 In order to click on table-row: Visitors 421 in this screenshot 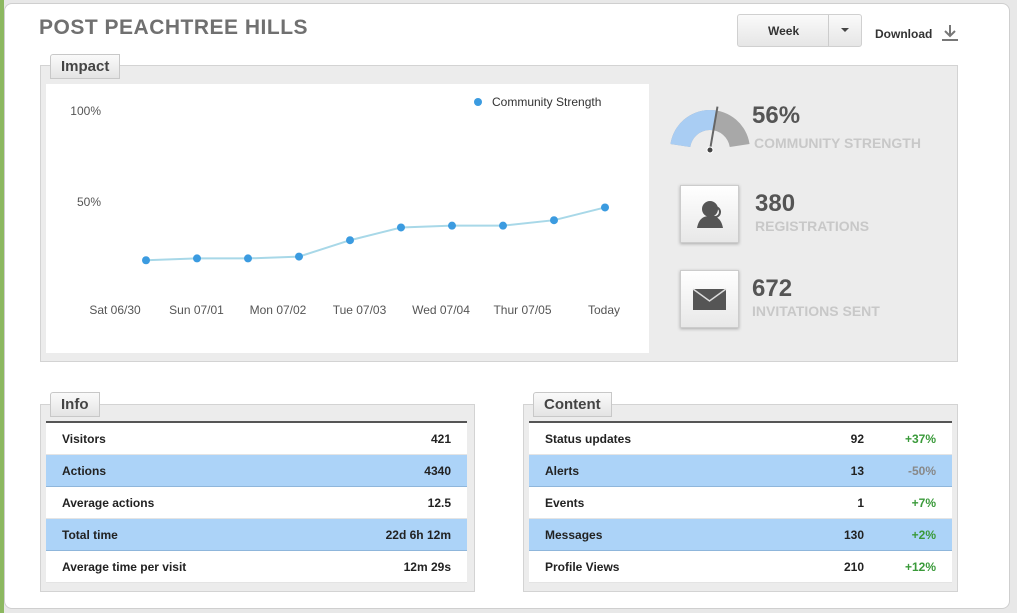, I will do `click(256, 438)`.